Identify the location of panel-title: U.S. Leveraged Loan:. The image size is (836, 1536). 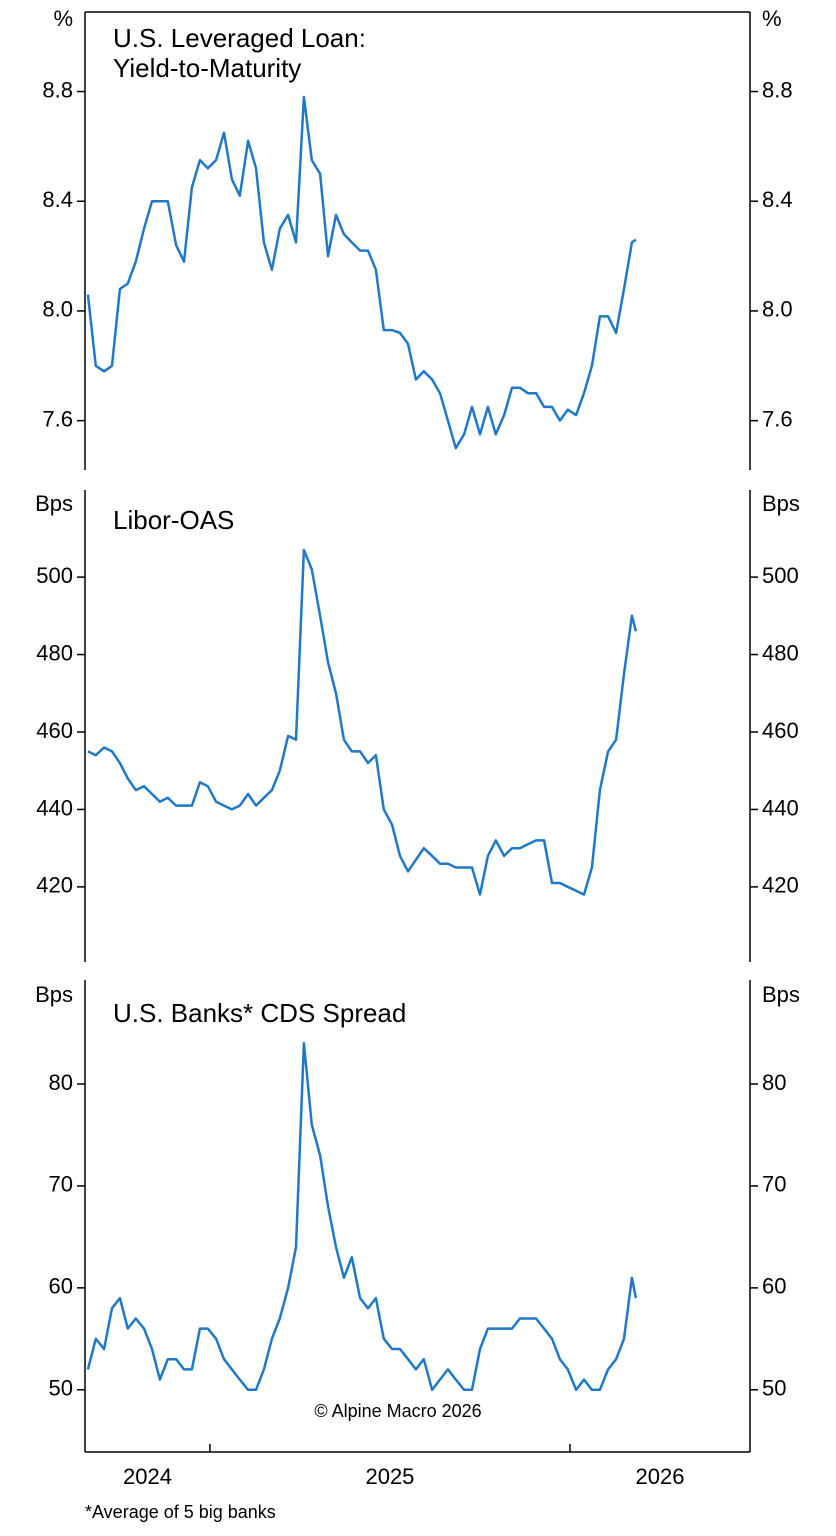
(239, 38).